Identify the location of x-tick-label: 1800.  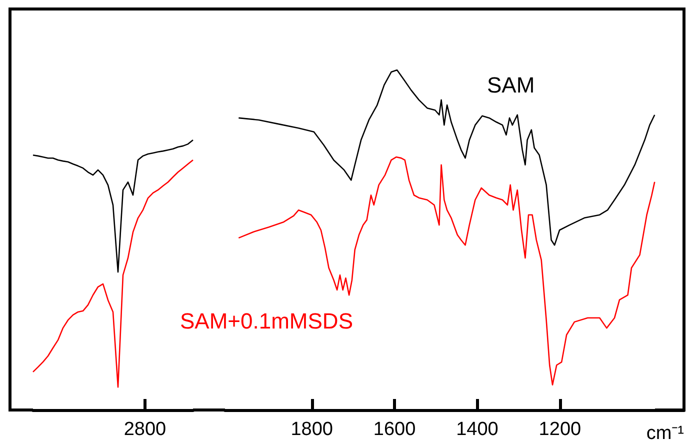
(311, 429).